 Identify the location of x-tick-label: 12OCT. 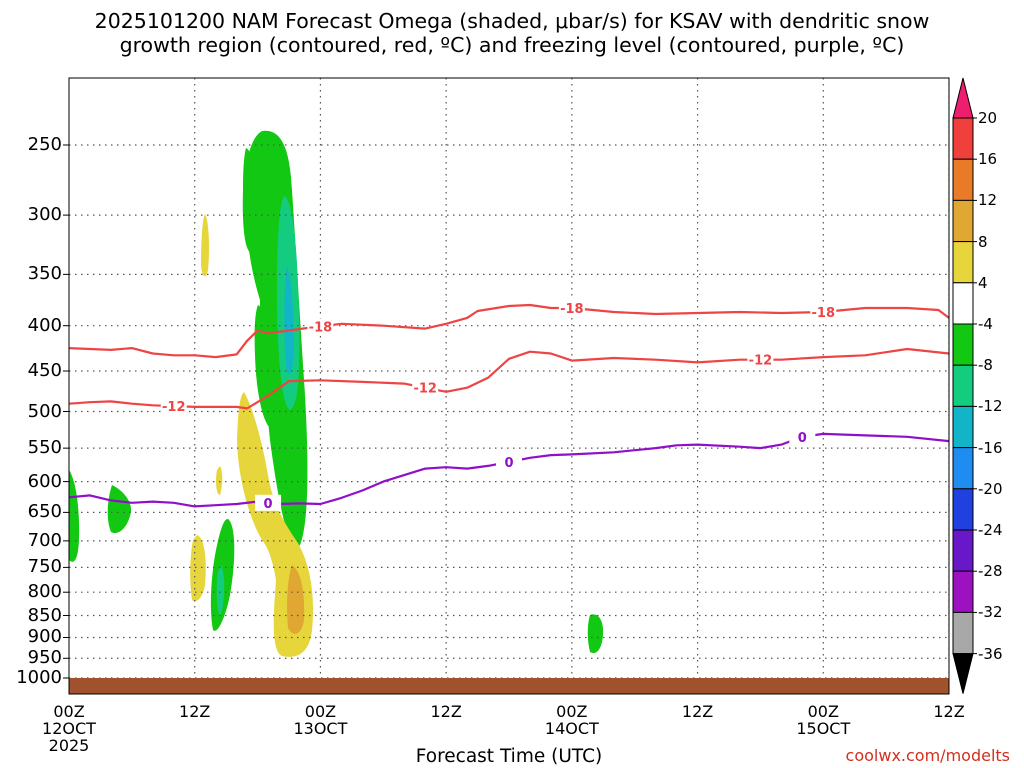
(69, 728).